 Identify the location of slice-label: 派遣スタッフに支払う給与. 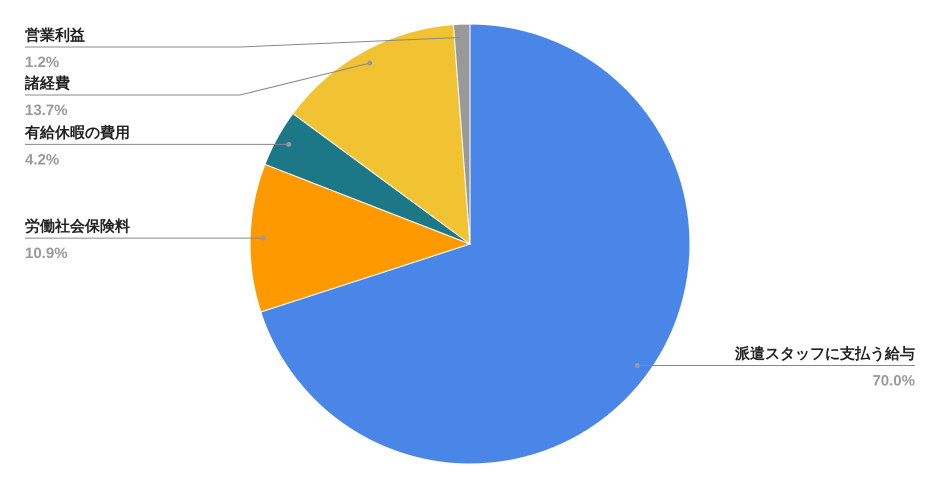
(824, 354).